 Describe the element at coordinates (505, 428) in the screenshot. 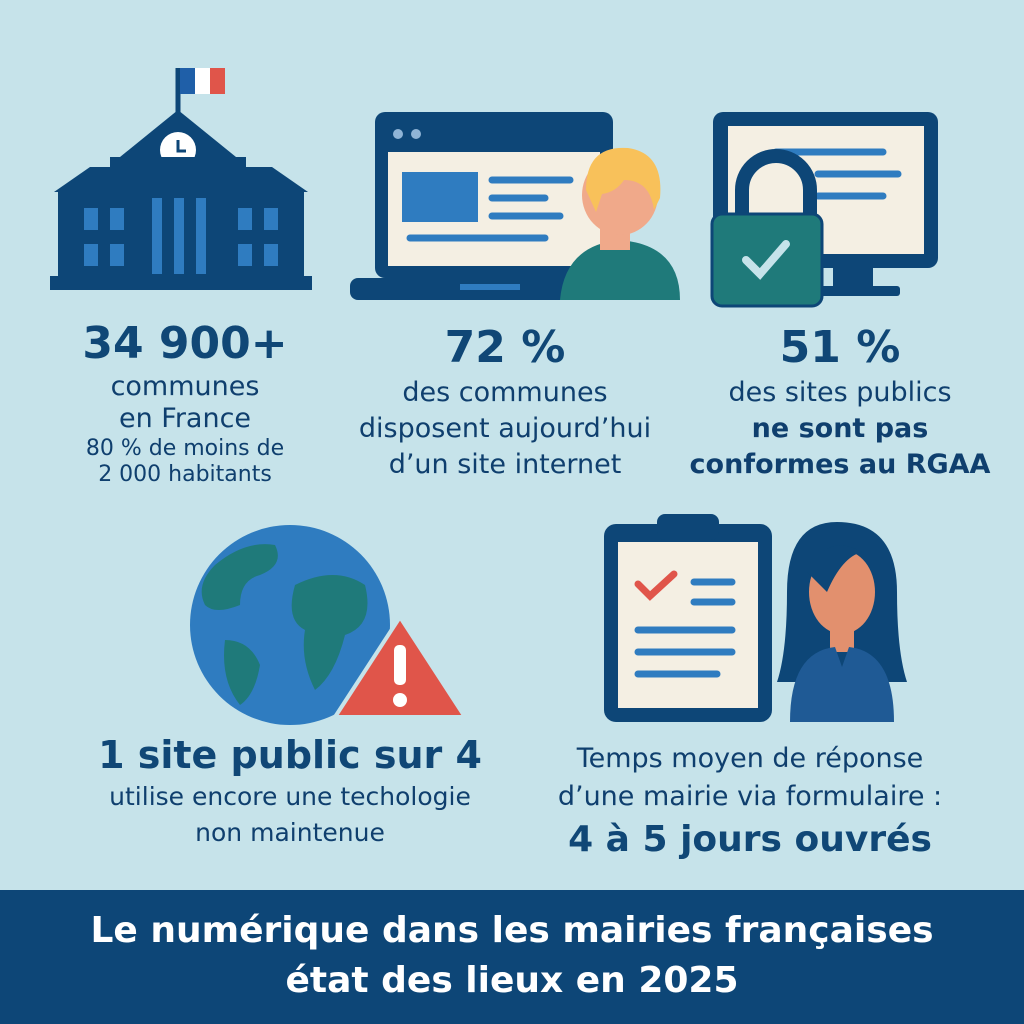

I see `stat-line: disposent aujourd’hui` at that location.